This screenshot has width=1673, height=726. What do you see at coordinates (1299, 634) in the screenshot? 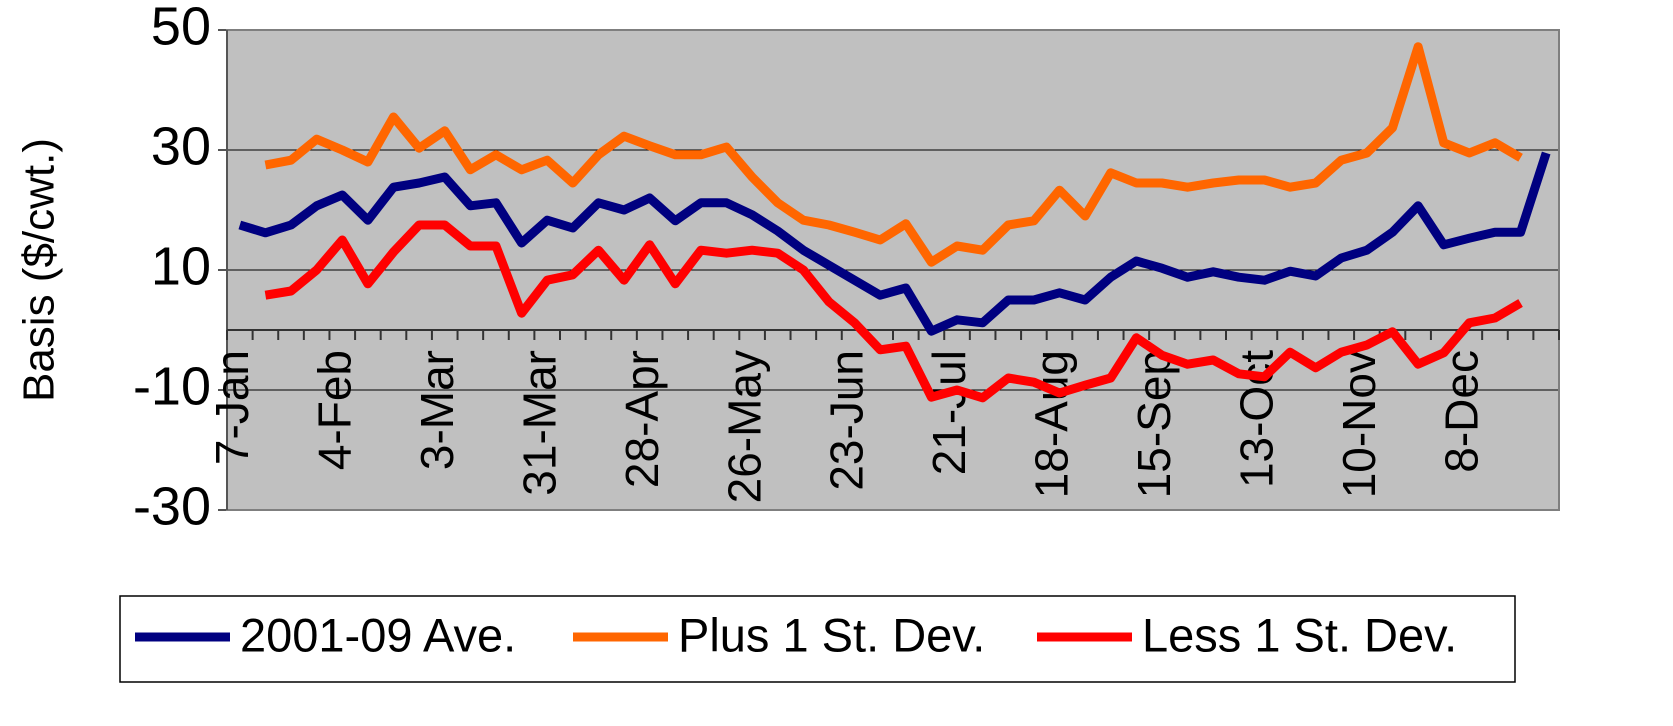
I see `legend-label: Less 1 St. Dev.` at bounding box center [1299, 634].